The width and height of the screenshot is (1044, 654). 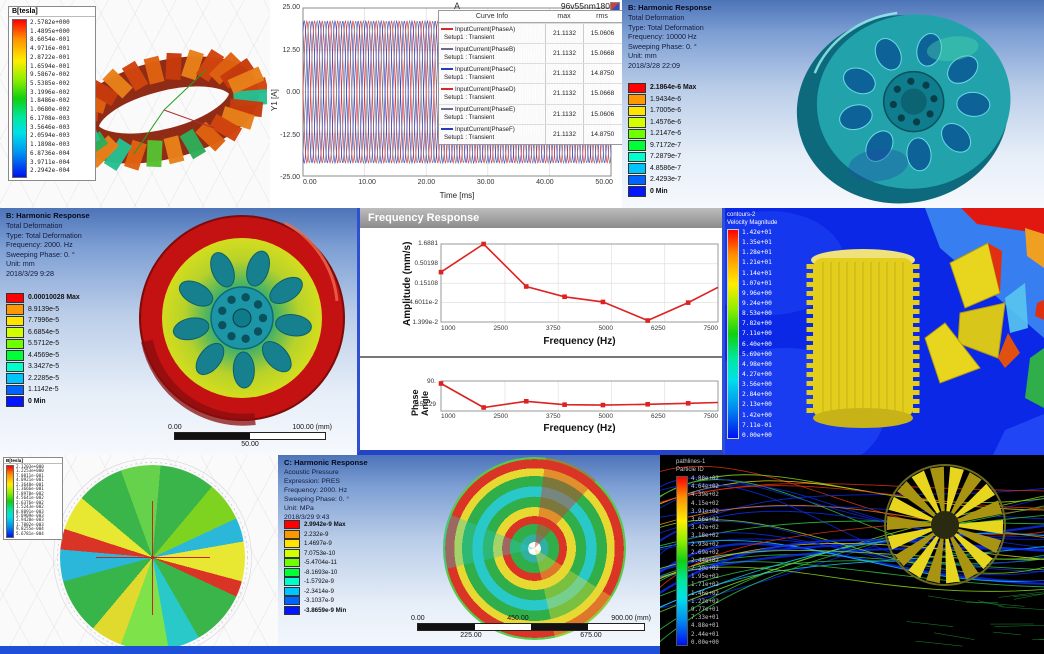 What do you see at coordinates (44, 344) in the screenshot?
I see `legend-value: 5.5712e-5` at bounding box center [44, 344].